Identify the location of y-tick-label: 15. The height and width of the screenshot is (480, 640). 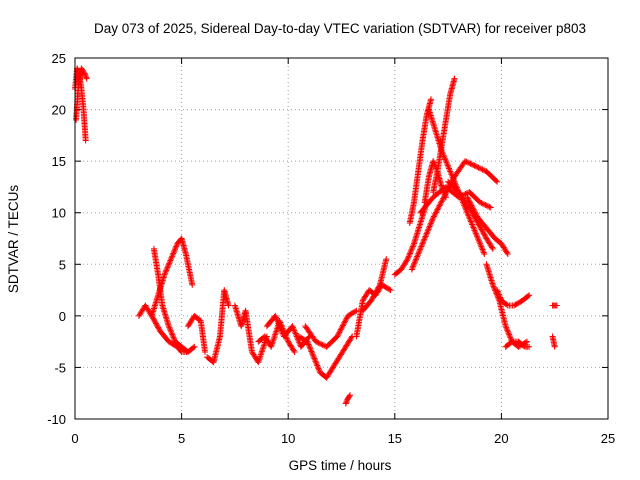
(59, 161).